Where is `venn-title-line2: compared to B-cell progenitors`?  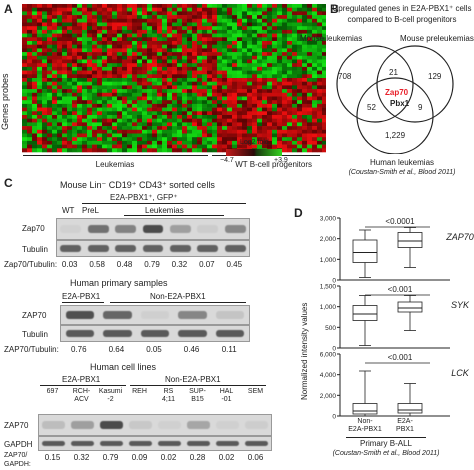 venn-title-line2: compared to B-cell progenitors is located at coordinates (402, 19).